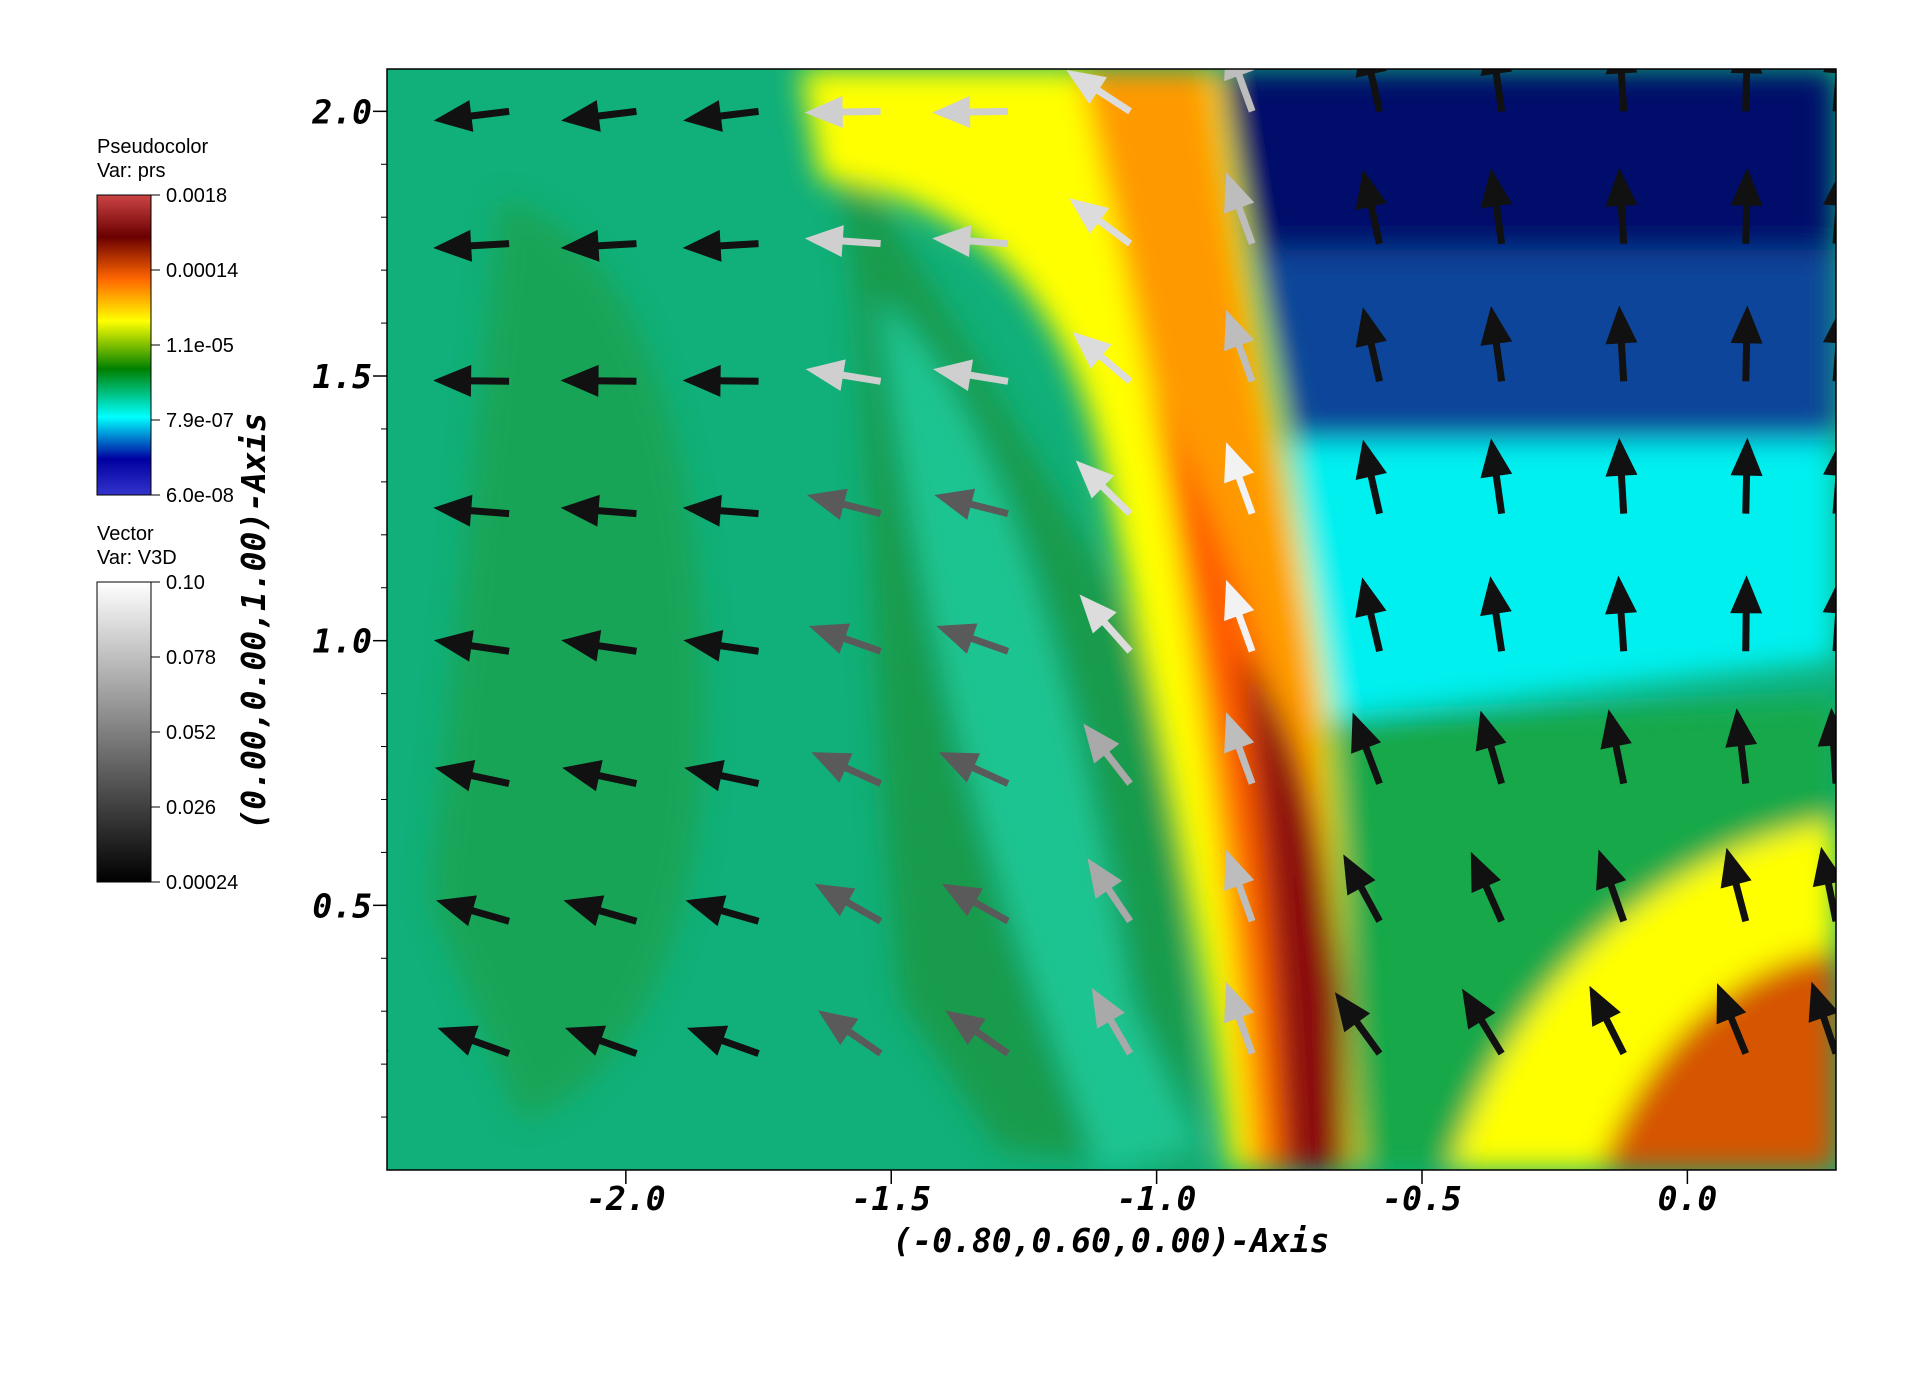 Image resolution: width=1920 pixels, height=1373 pixels. What do you see at coordinates (185, 583) in the screenshot?
I see `colorbar-tick-label: 0.10` at bounding box center [185, 583].